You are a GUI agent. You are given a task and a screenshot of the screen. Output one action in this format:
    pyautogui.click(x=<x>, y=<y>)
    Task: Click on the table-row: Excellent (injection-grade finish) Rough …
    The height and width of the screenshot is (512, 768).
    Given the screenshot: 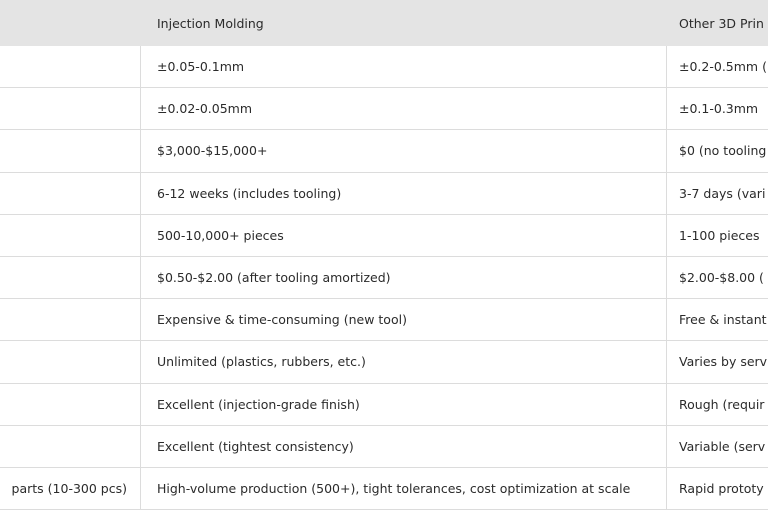 What is the action you would take?
    pyautogui.click(x=384, y=404)
    